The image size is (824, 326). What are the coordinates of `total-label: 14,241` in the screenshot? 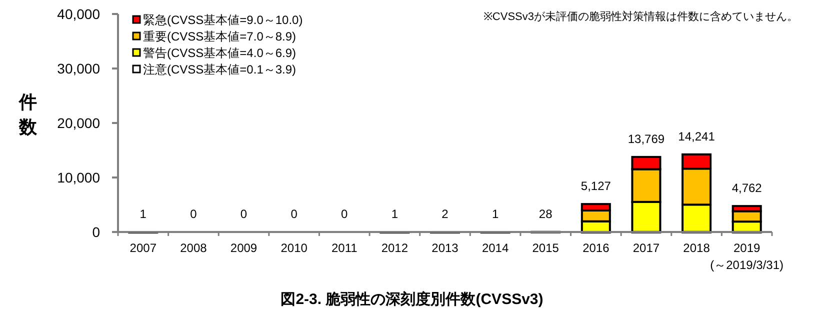 It's located at (697, 136).